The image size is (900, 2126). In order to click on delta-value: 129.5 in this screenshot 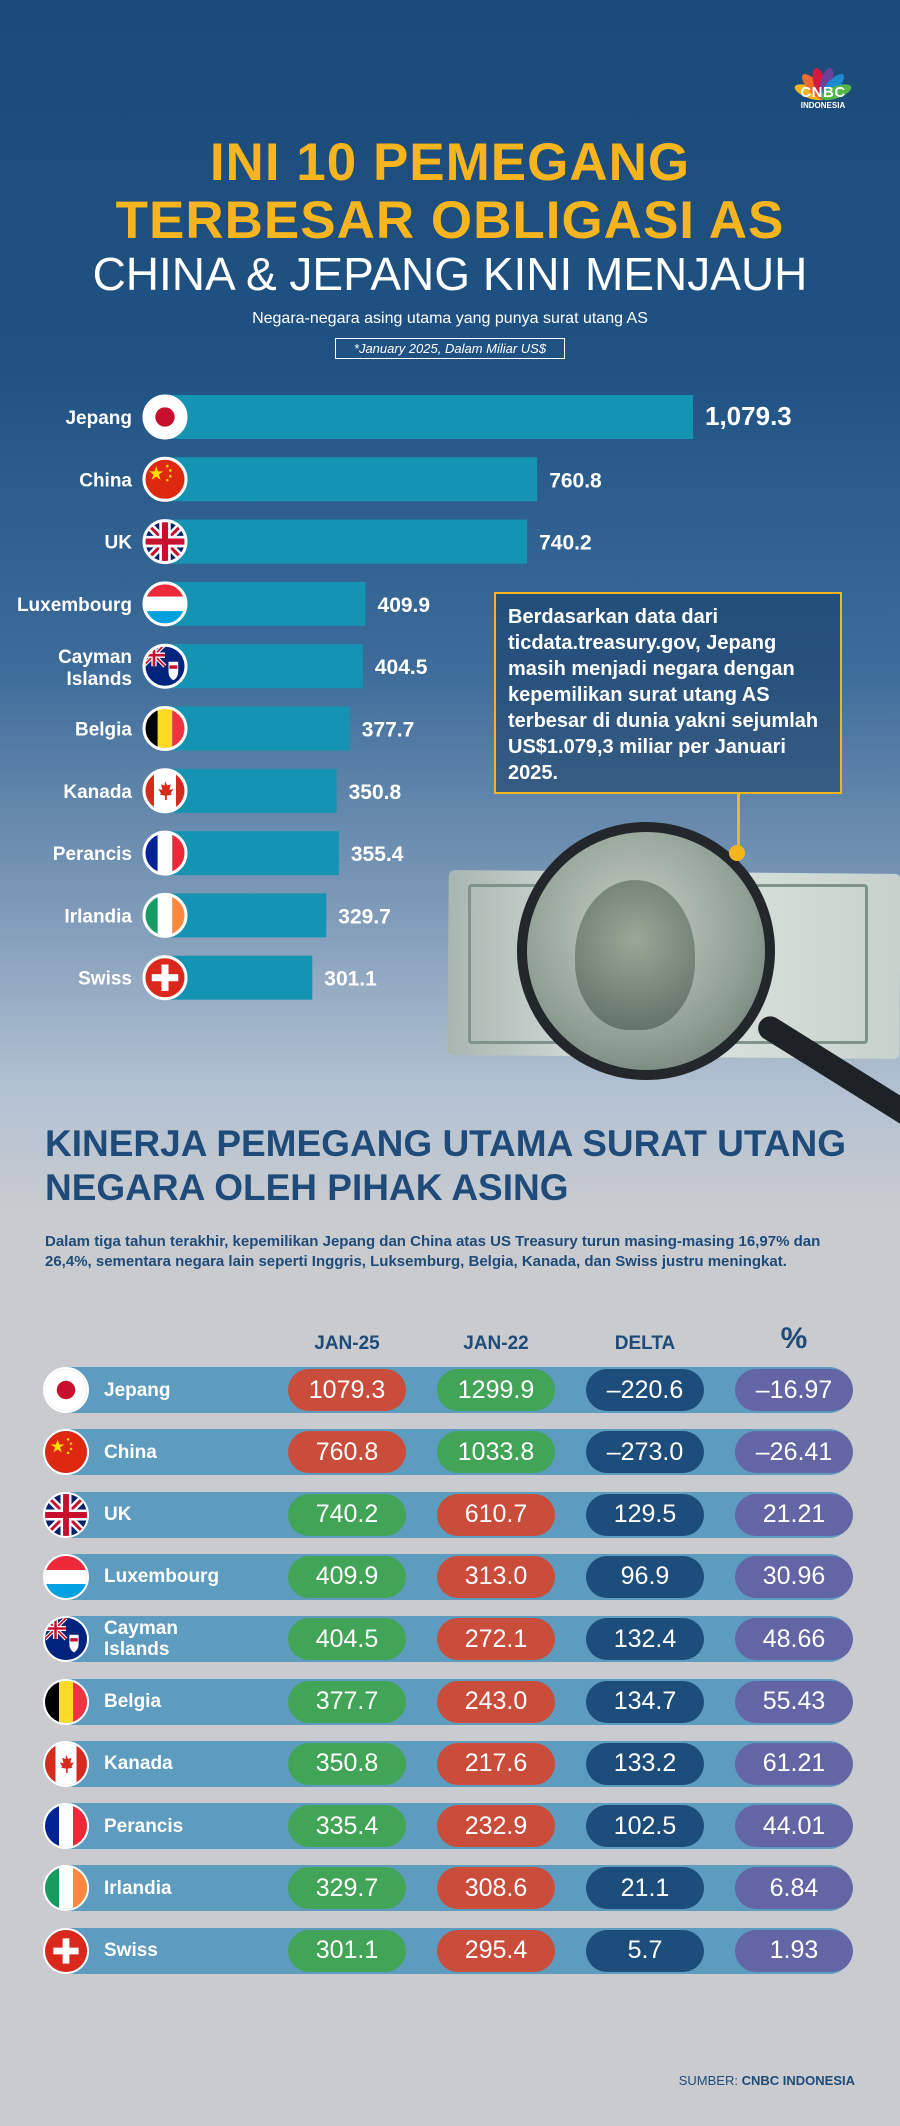, I will do `click(645, 1514)`.